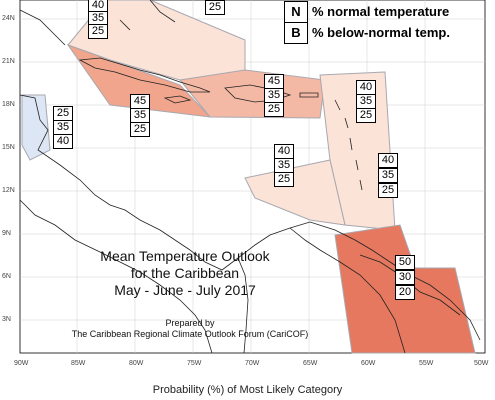 Image resolution: width=495 pixels, height=400 pixels. I want to click on prob-antilles-north-b: 25, so click(366, 115).